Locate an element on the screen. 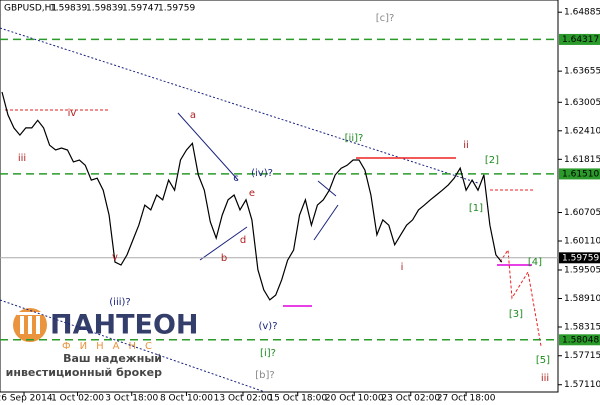  y-tick-label: 1.61815 is located at coordinates (582, 160).